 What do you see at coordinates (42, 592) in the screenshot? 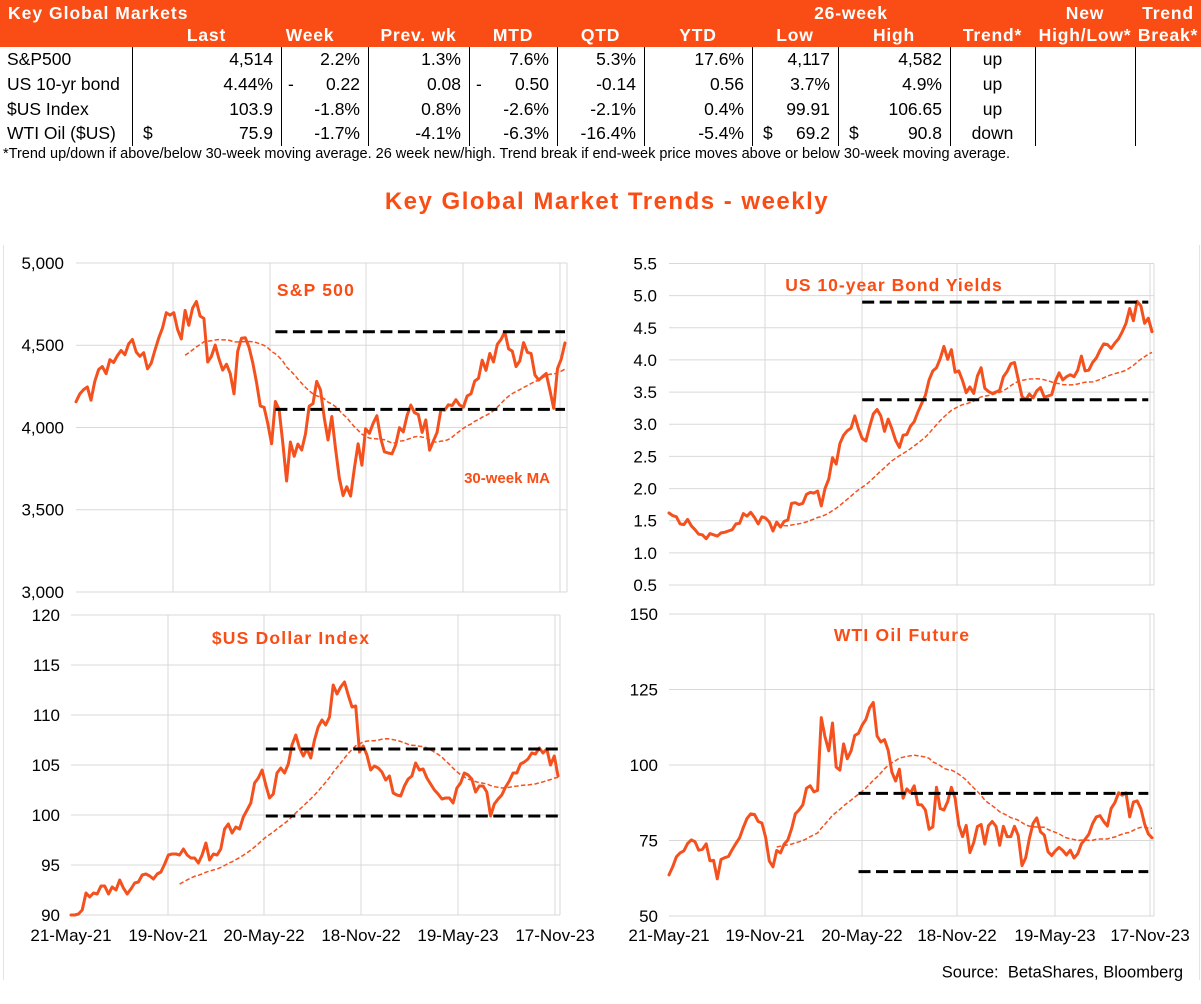
I see `svg-text: 3,000` at bounding box center [42, 592].